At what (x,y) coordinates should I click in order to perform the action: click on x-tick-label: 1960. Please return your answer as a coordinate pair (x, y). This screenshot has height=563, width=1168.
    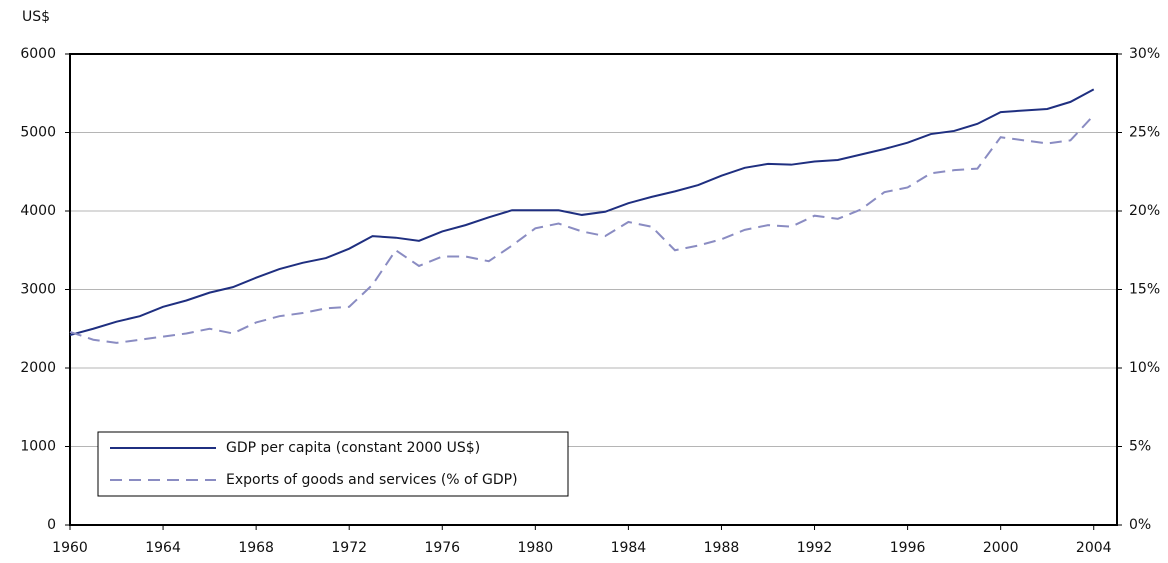
    Looking at the image, I should click on (70, 548).